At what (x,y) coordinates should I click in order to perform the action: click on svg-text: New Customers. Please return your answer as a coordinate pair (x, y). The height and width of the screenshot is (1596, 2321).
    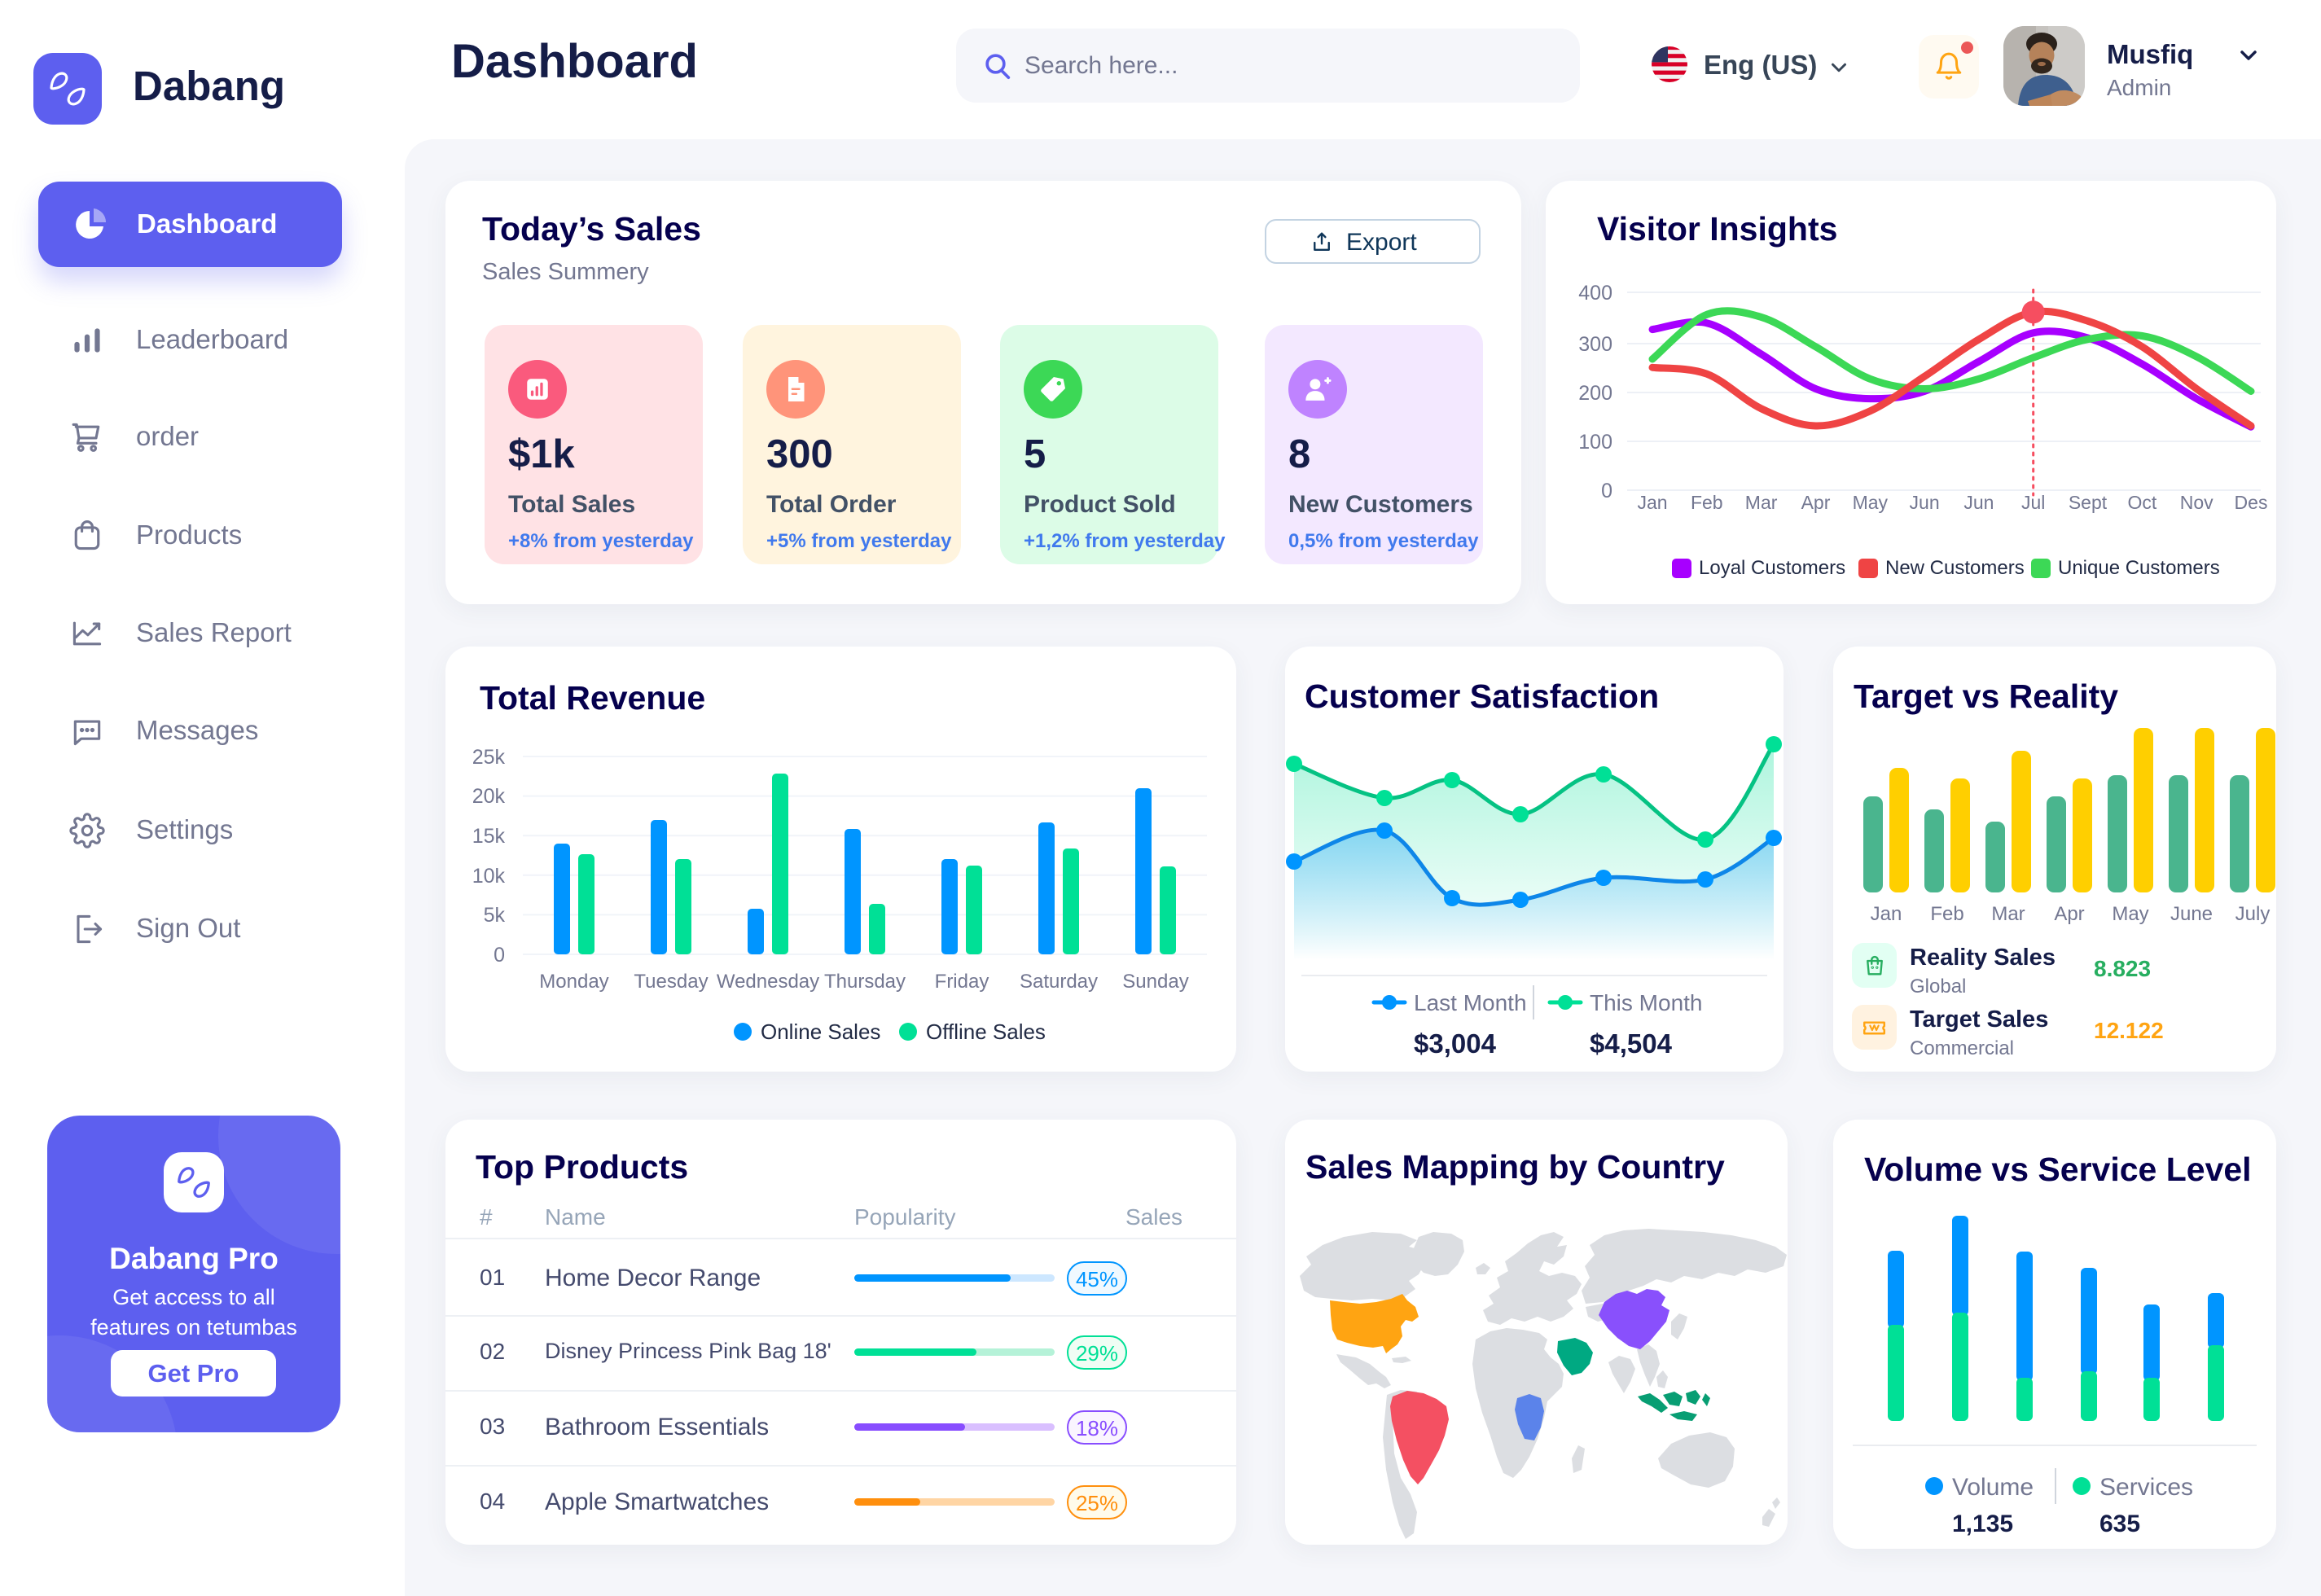
    Looking at the image, I should click on (1955, 568).